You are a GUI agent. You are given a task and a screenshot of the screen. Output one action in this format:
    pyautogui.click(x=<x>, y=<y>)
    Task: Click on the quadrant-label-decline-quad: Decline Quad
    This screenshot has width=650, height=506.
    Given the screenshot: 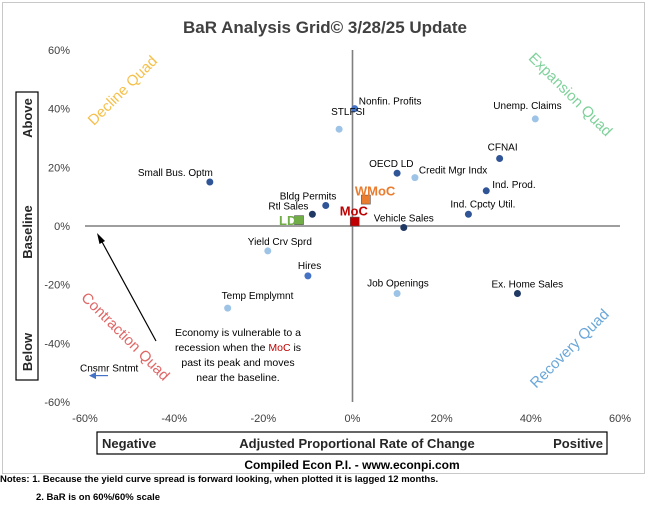 What is the action you would take?
    pyautogui.click(x=123, y=91)
    